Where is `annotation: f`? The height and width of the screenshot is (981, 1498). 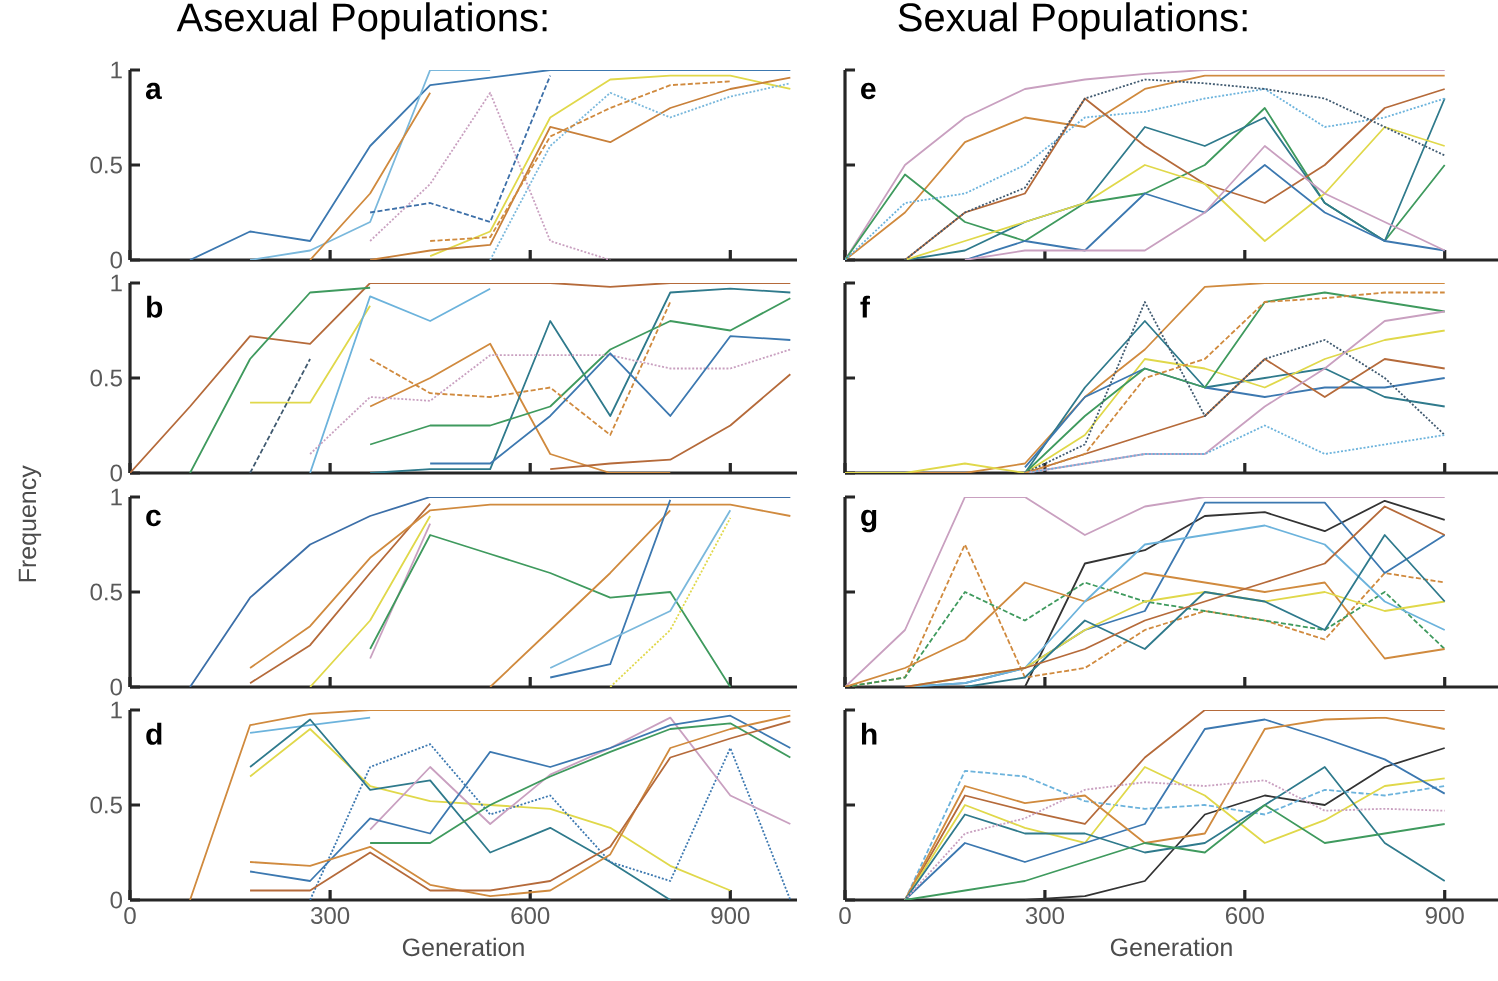
annotation: f is located at coordinates (865, 306).